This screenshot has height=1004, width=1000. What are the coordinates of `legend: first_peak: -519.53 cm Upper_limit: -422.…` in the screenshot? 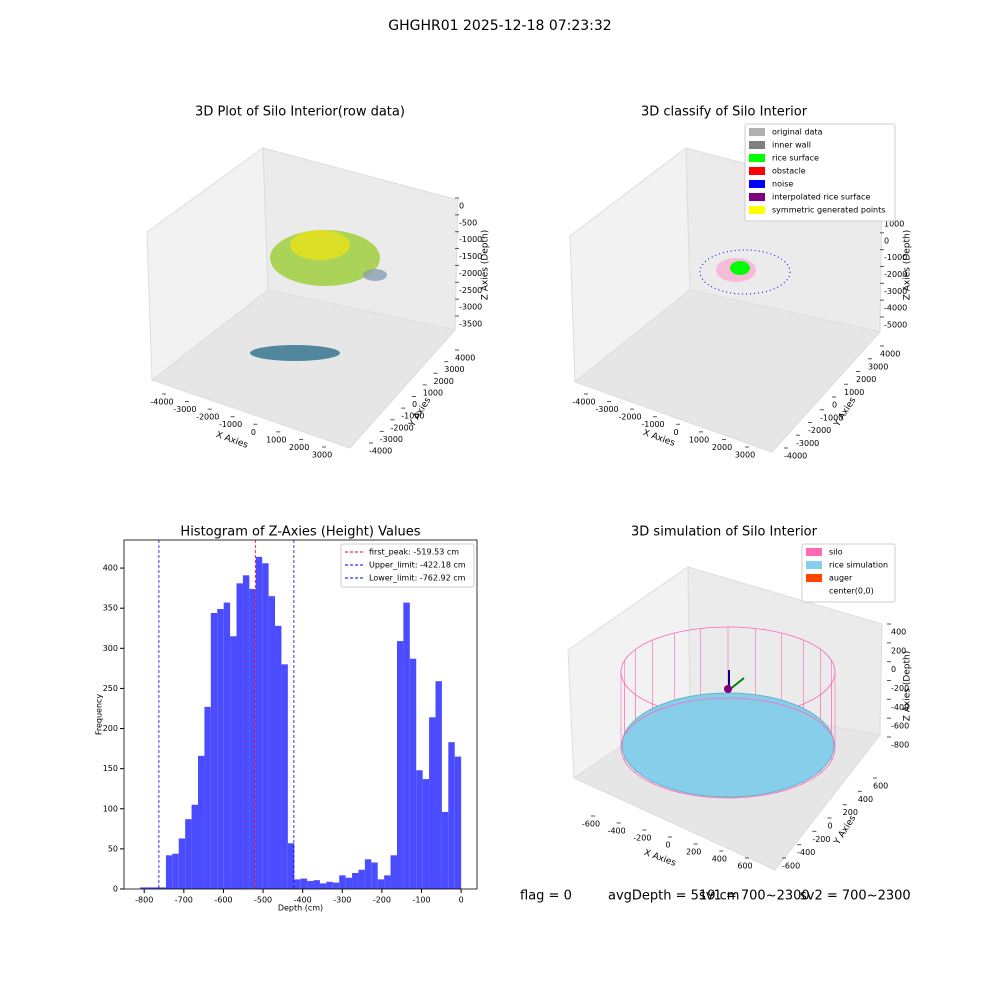 It's located at (407, 565).